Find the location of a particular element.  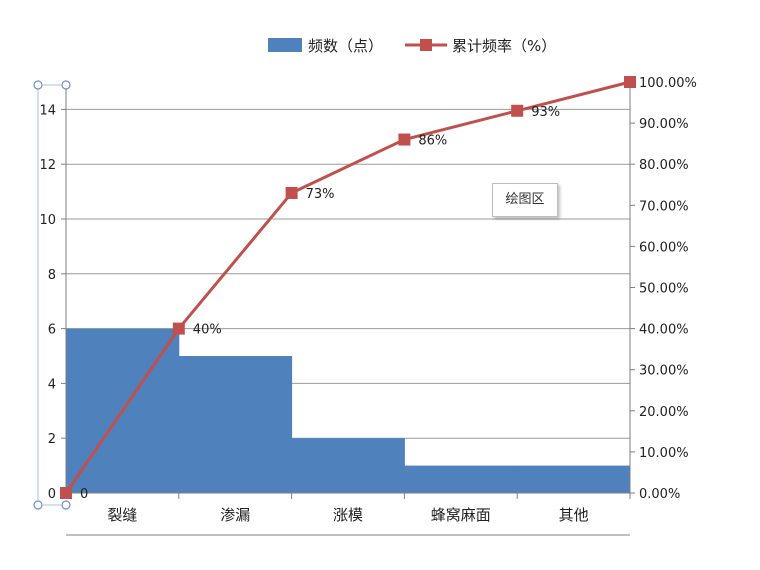

category-label-1: 渗漏 is located at coordinates (235, 515).